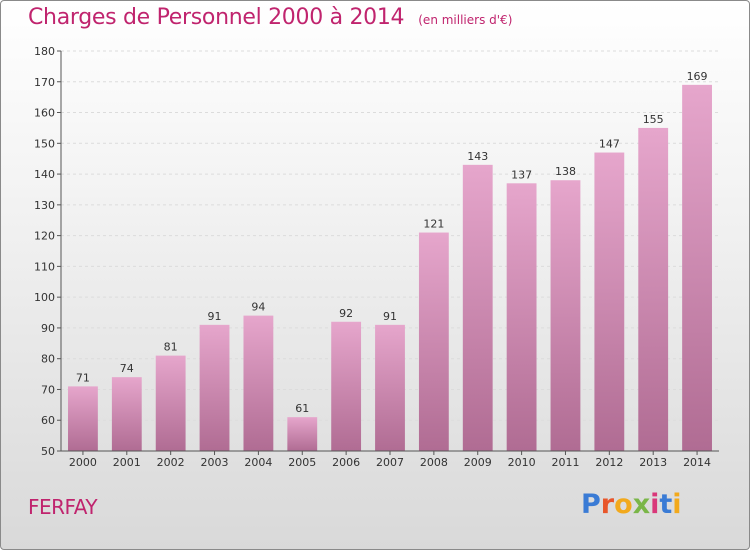 This screenshot has width=750, height=550. I want to click on y-tick-label: 110, so click(44, 266).